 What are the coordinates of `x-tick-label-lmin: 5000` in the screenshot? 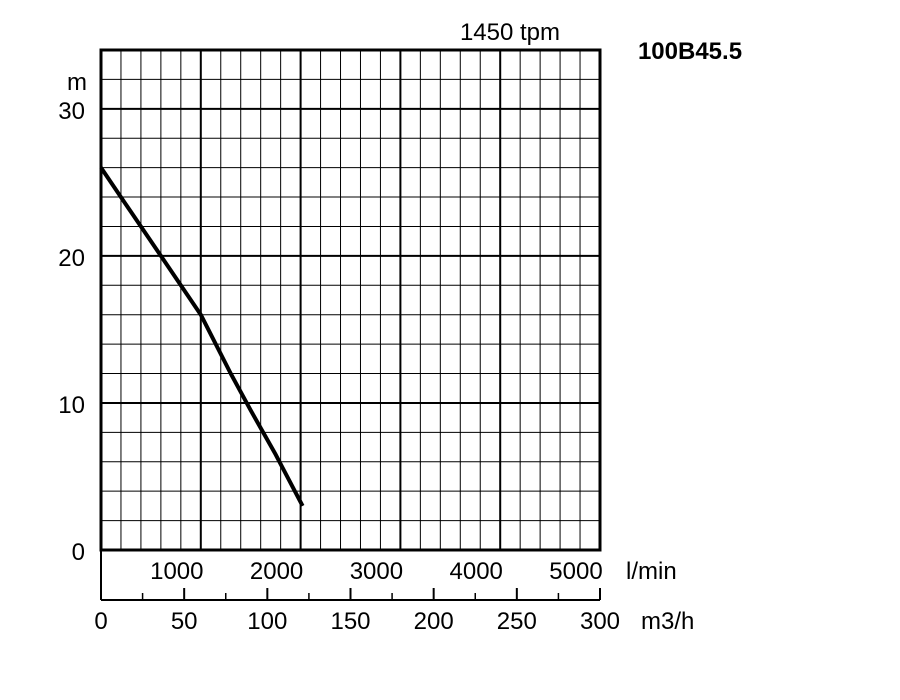 It's located at (575, 571).